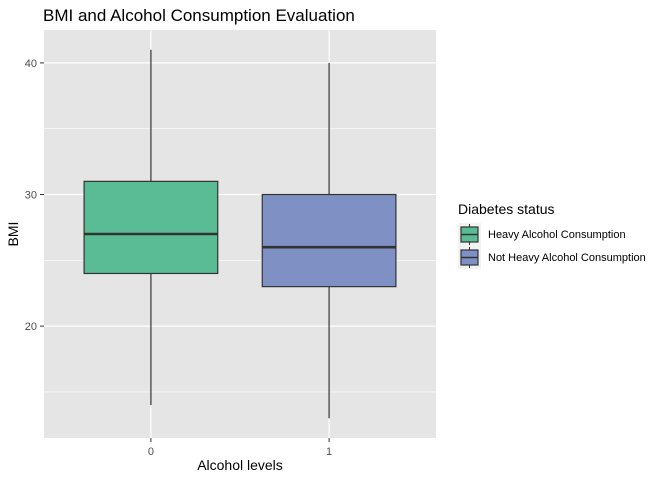  Describe the element at coordinates (506, 209) in the screenshot. I see `legend-title: Diabetes status` at that location.